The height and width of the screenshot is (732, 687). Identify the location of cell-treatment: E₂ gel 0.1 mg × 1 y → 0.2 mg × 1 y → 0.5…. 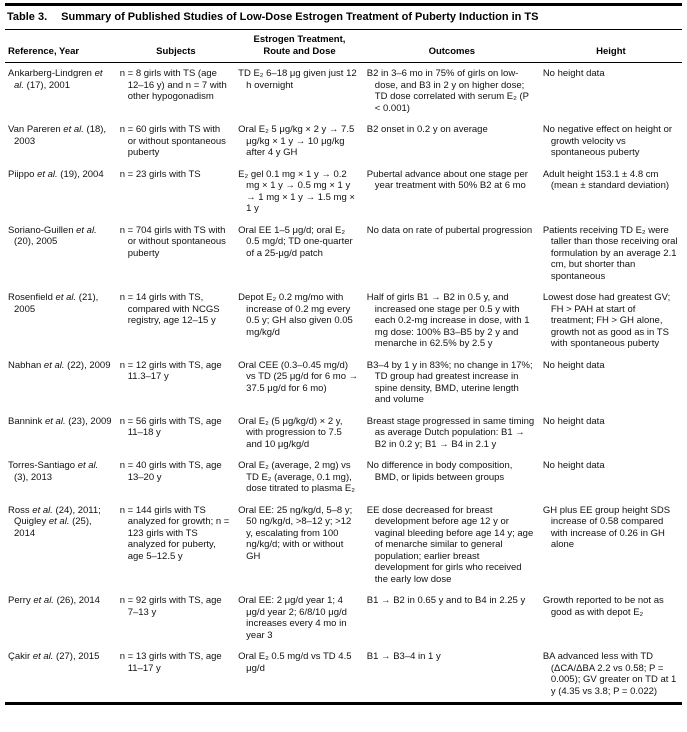
(296, 191).